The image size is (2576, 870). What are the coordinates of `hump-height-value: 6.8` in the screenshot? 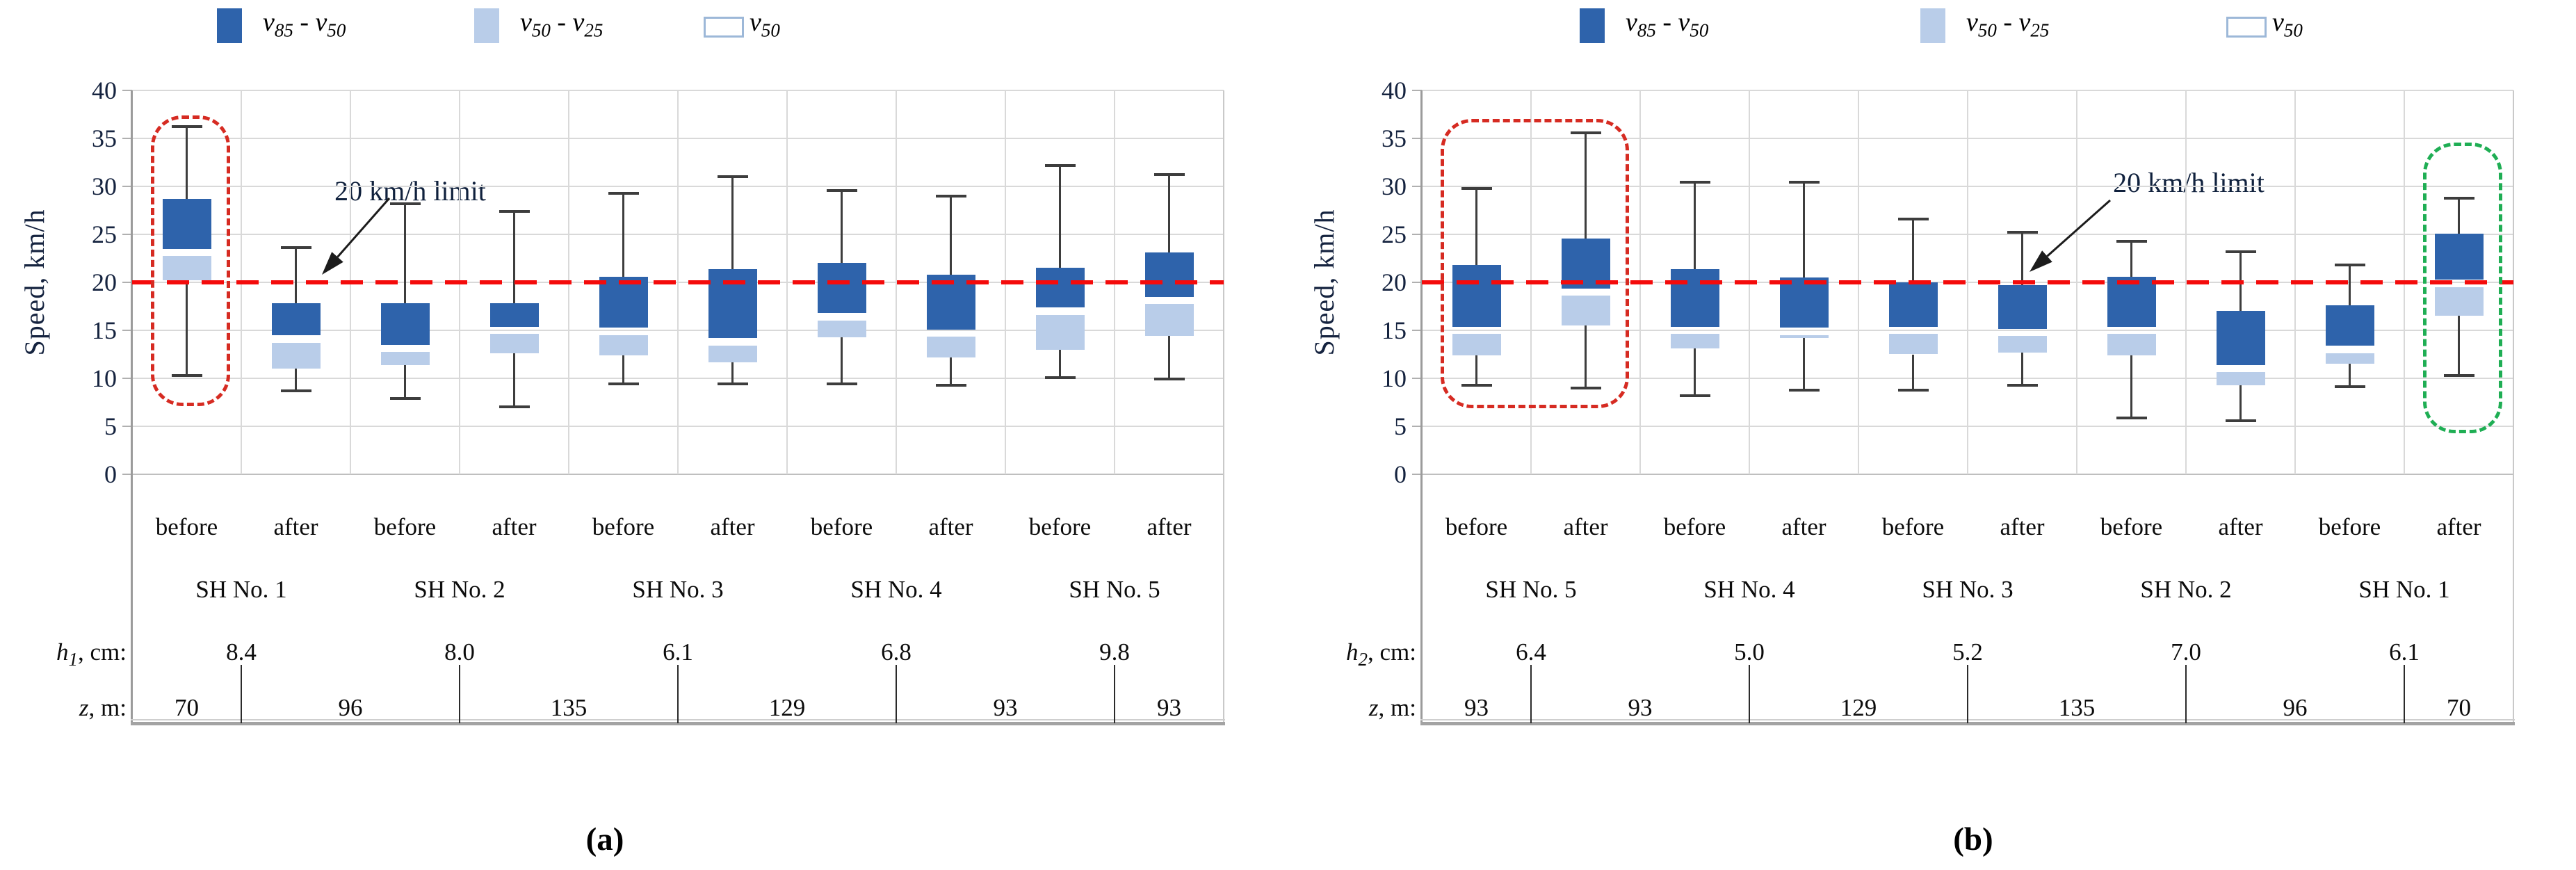 It's located at (896, 652).